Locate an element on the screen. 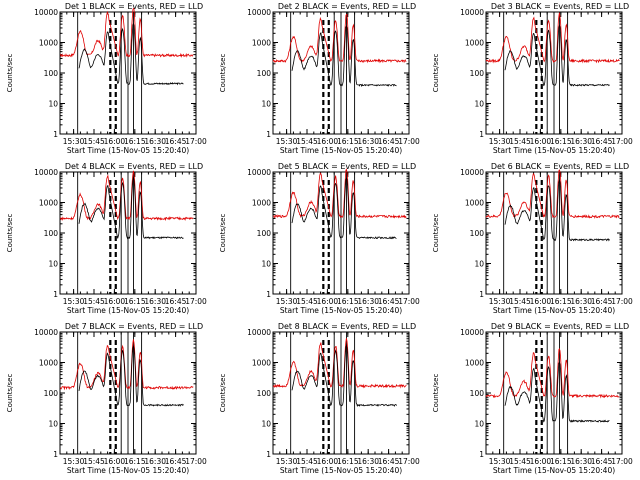  chart-title: Det 9 BLACK = Events, RED = LLD is located at coordinates (560, 326).